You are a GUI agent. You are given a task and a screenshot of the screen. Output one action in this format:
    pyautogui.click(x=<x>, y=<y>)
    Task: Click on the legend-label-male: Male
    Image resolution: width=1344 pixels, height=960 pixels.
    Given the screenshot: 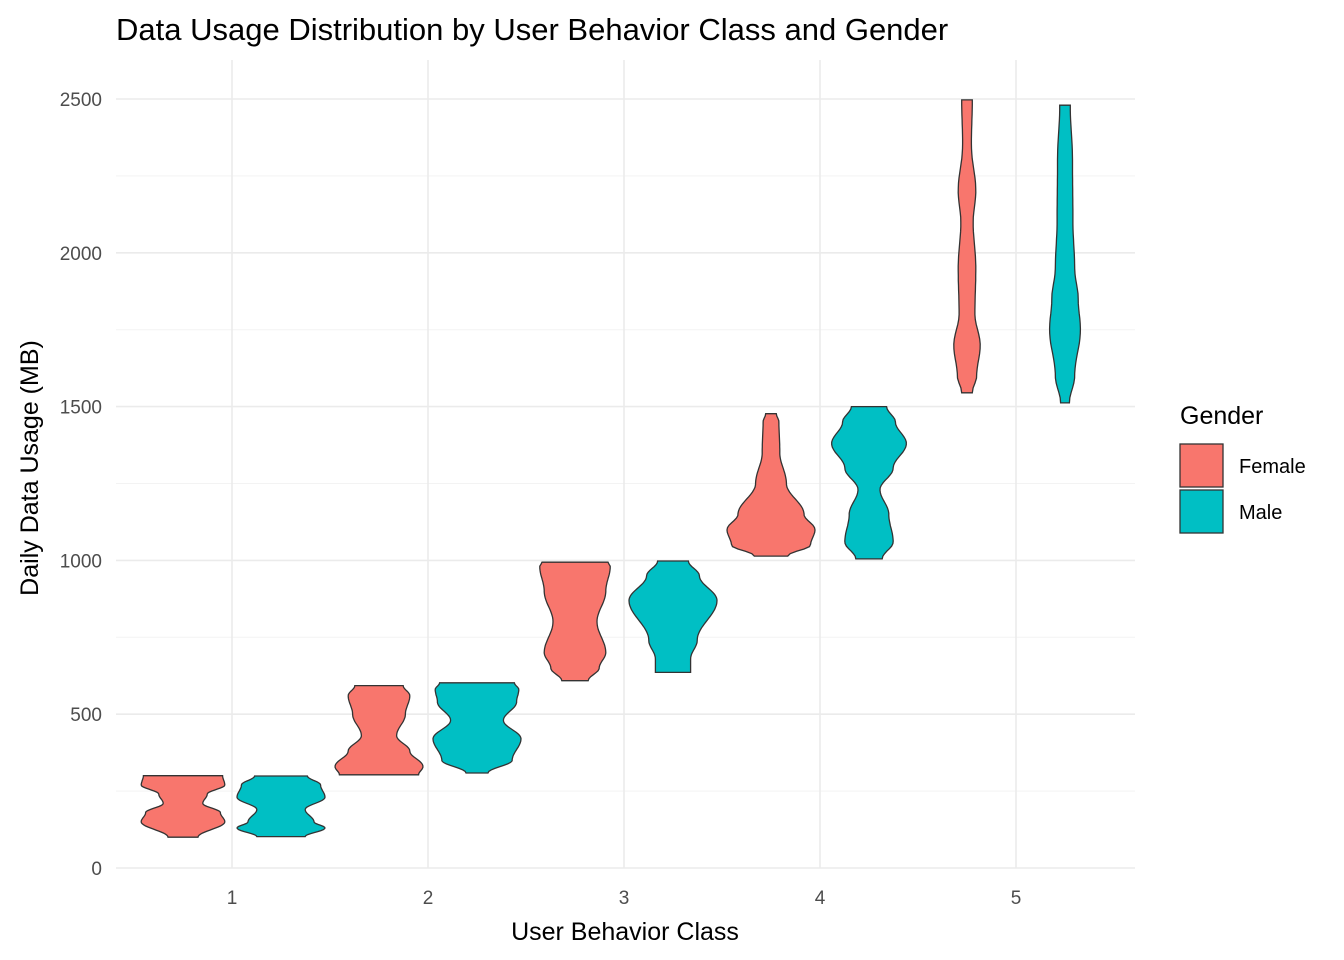 What is the action you would take?
    pyautogui.click(x=1260, y=513)
    